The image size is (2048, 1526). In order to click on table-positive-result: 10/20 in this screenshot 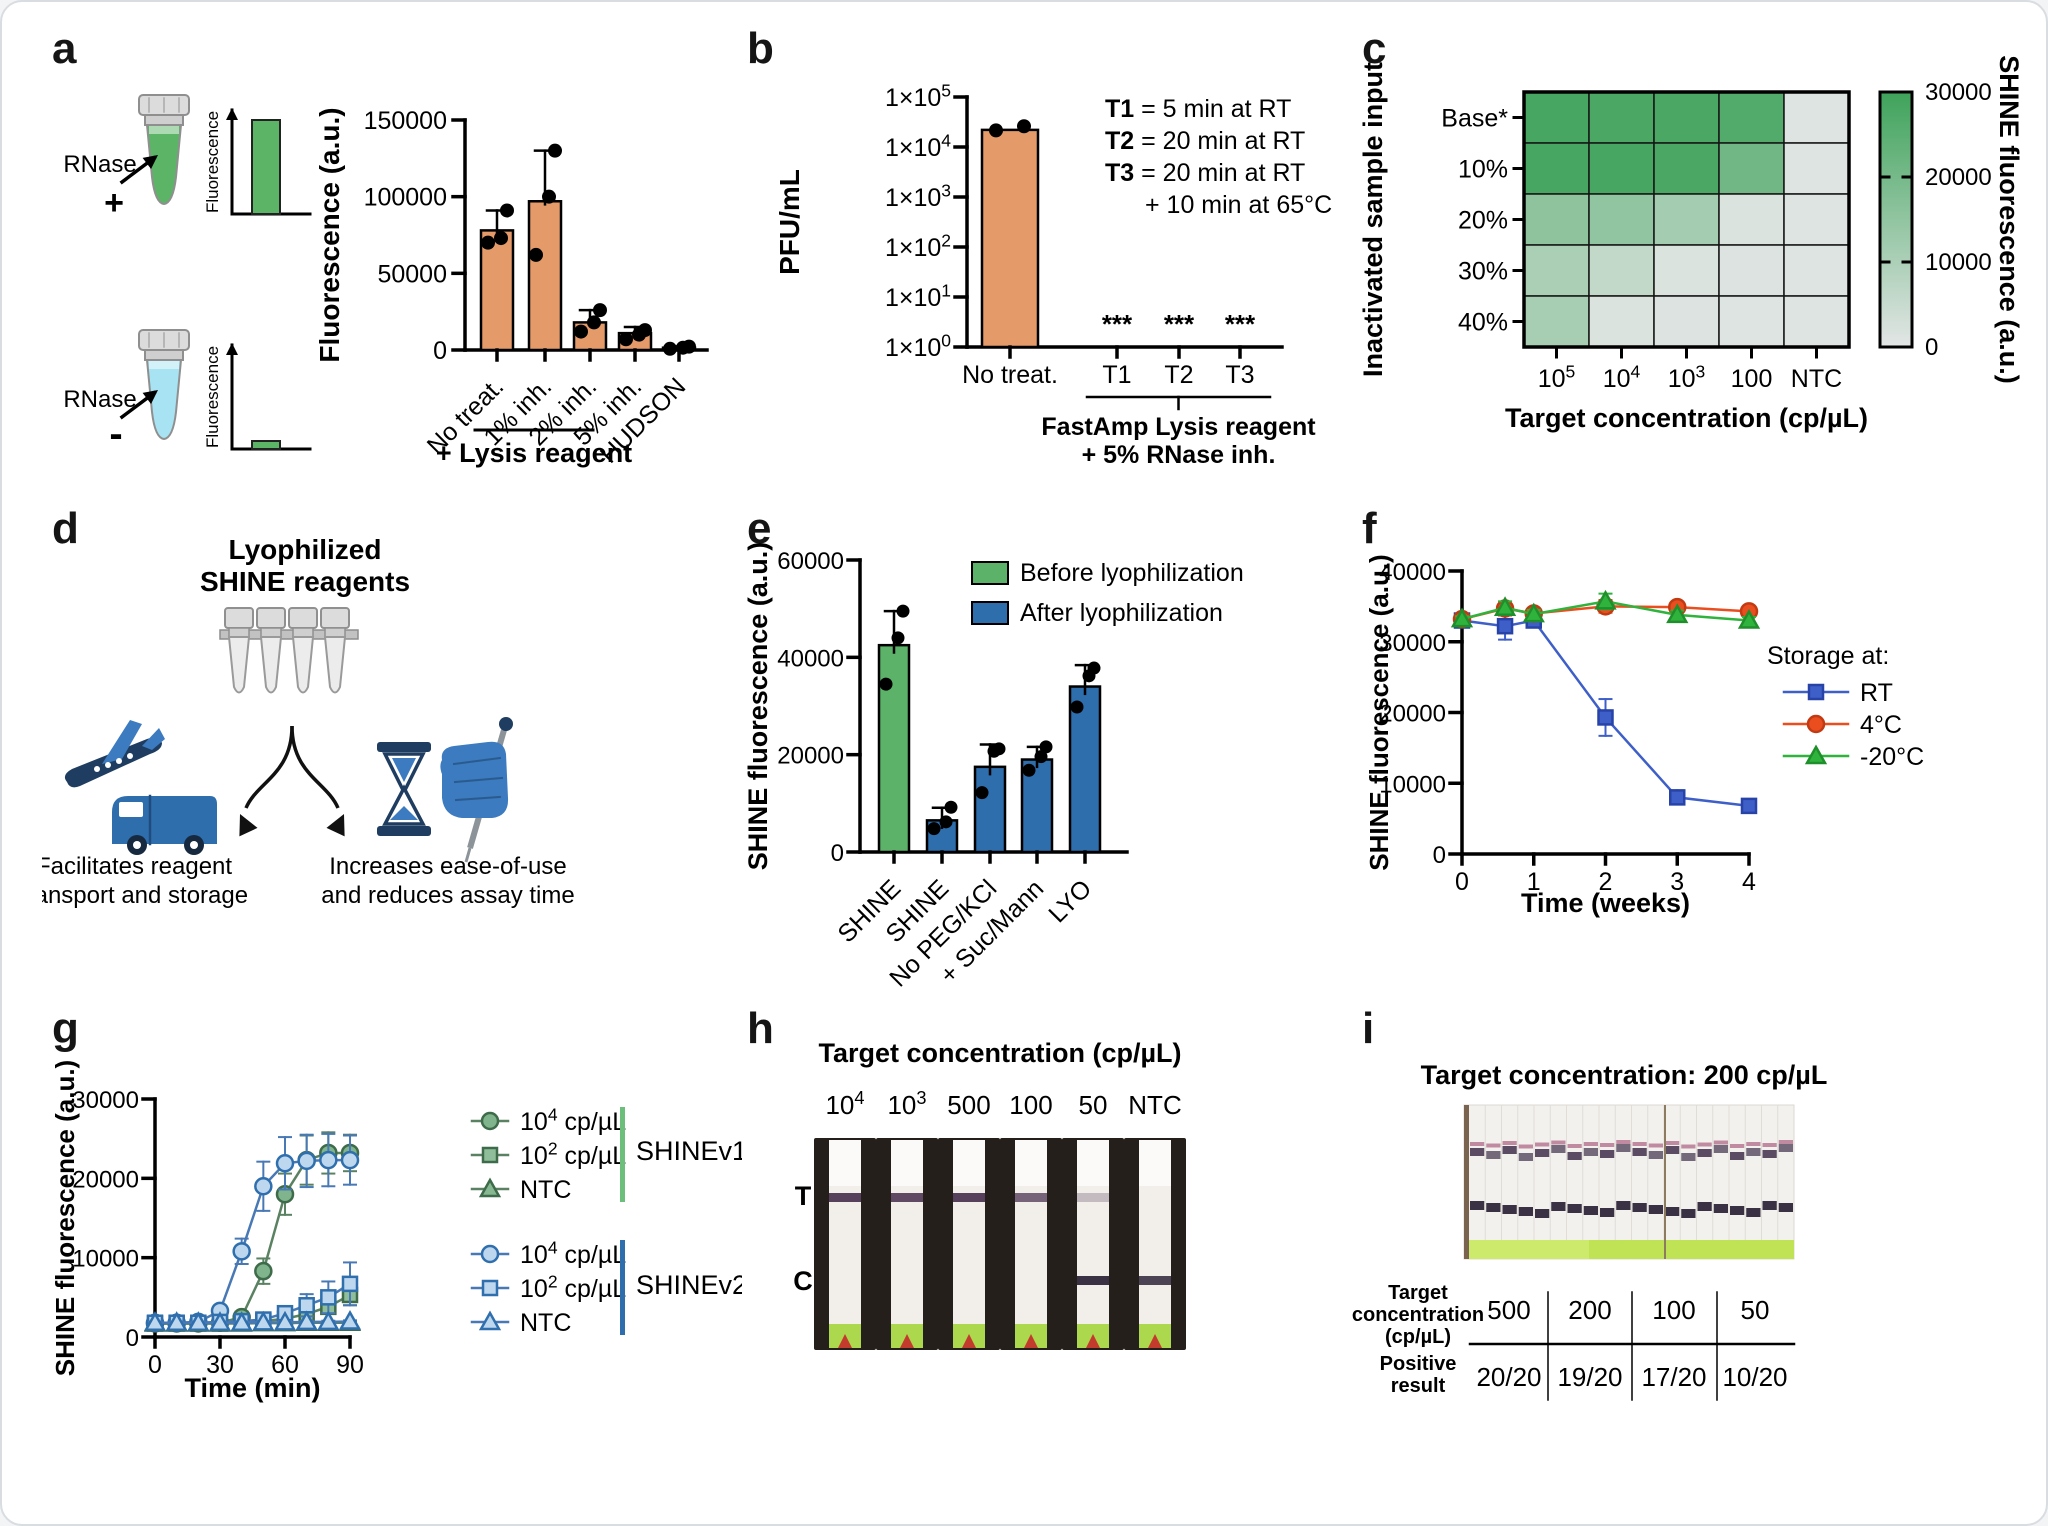, I will do `click(1754, 1377)`.